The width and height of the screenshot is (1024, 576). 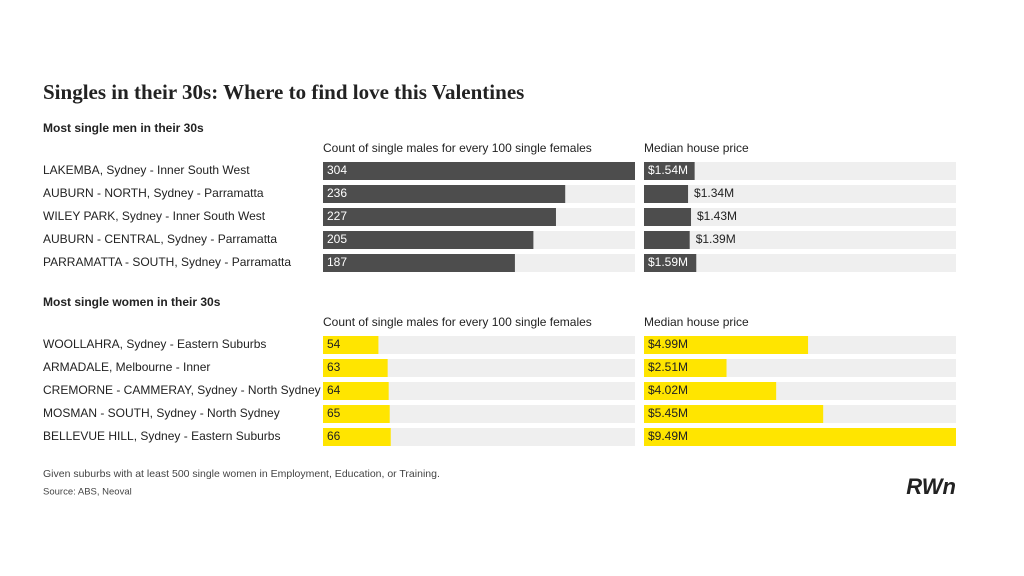 I want to click on row-label: MOSMAN - SOUTH, Sydney - North Sydney, so click(x=161, y=413).